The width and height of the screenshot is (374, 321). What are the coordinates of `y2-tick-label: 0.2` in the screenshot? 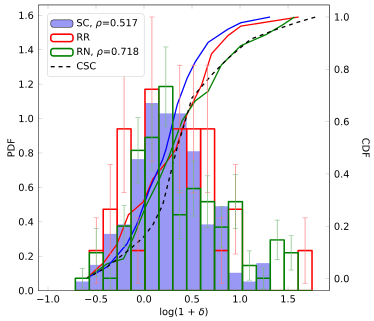 It's located at (341, 226).